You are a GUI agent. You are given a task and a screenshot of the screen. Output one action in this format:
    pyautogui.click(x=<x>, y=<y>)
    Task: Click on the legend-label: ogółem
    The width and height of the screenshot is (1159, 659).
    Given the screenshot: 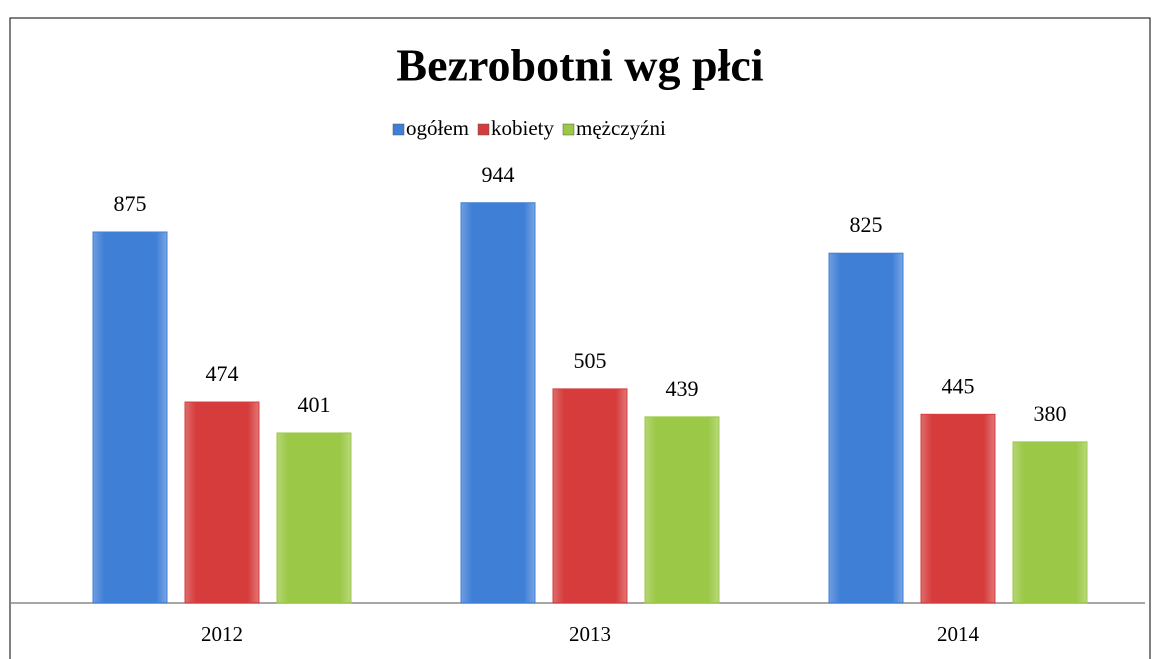 What is the action you would take?
    pyautogui.click(x=437, y=128)
    